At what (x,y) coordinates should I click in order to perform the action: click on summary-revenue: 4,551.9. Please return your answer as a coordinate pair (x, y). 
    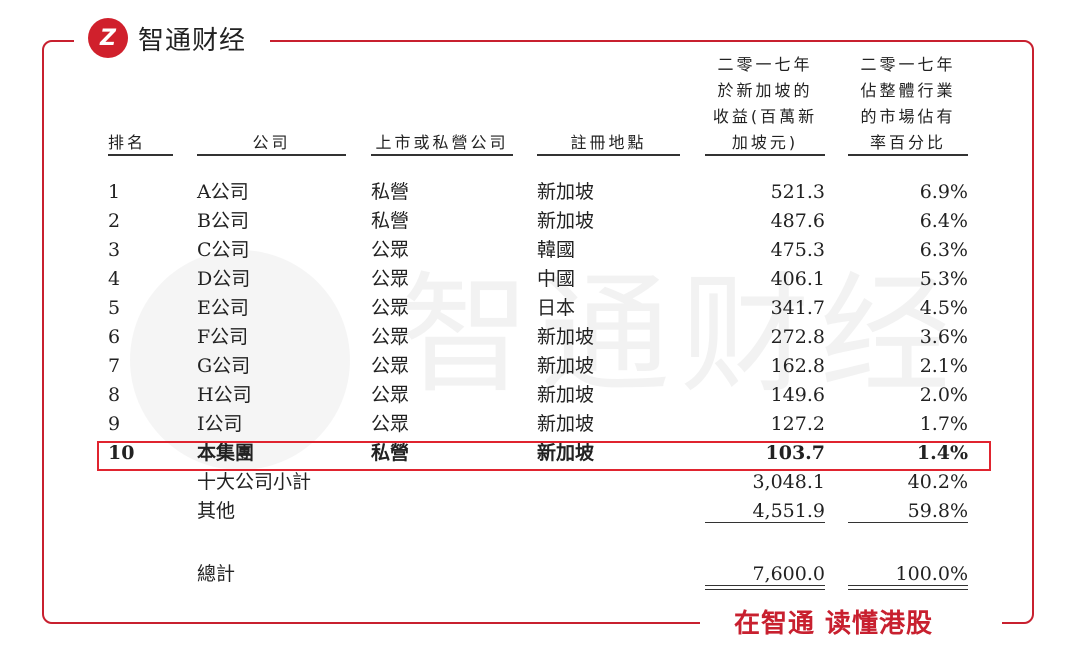
    Looking at the image, I should click on (788, 511).